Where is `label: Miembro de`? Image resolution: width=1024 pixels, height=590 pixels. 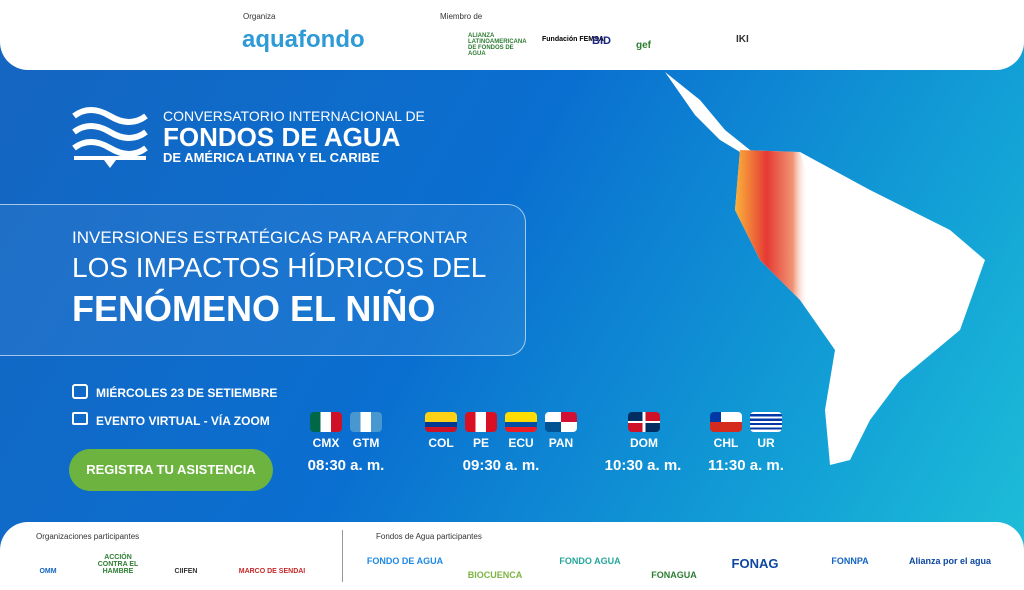 label: Miembro de is located at coordinates (461, 16).